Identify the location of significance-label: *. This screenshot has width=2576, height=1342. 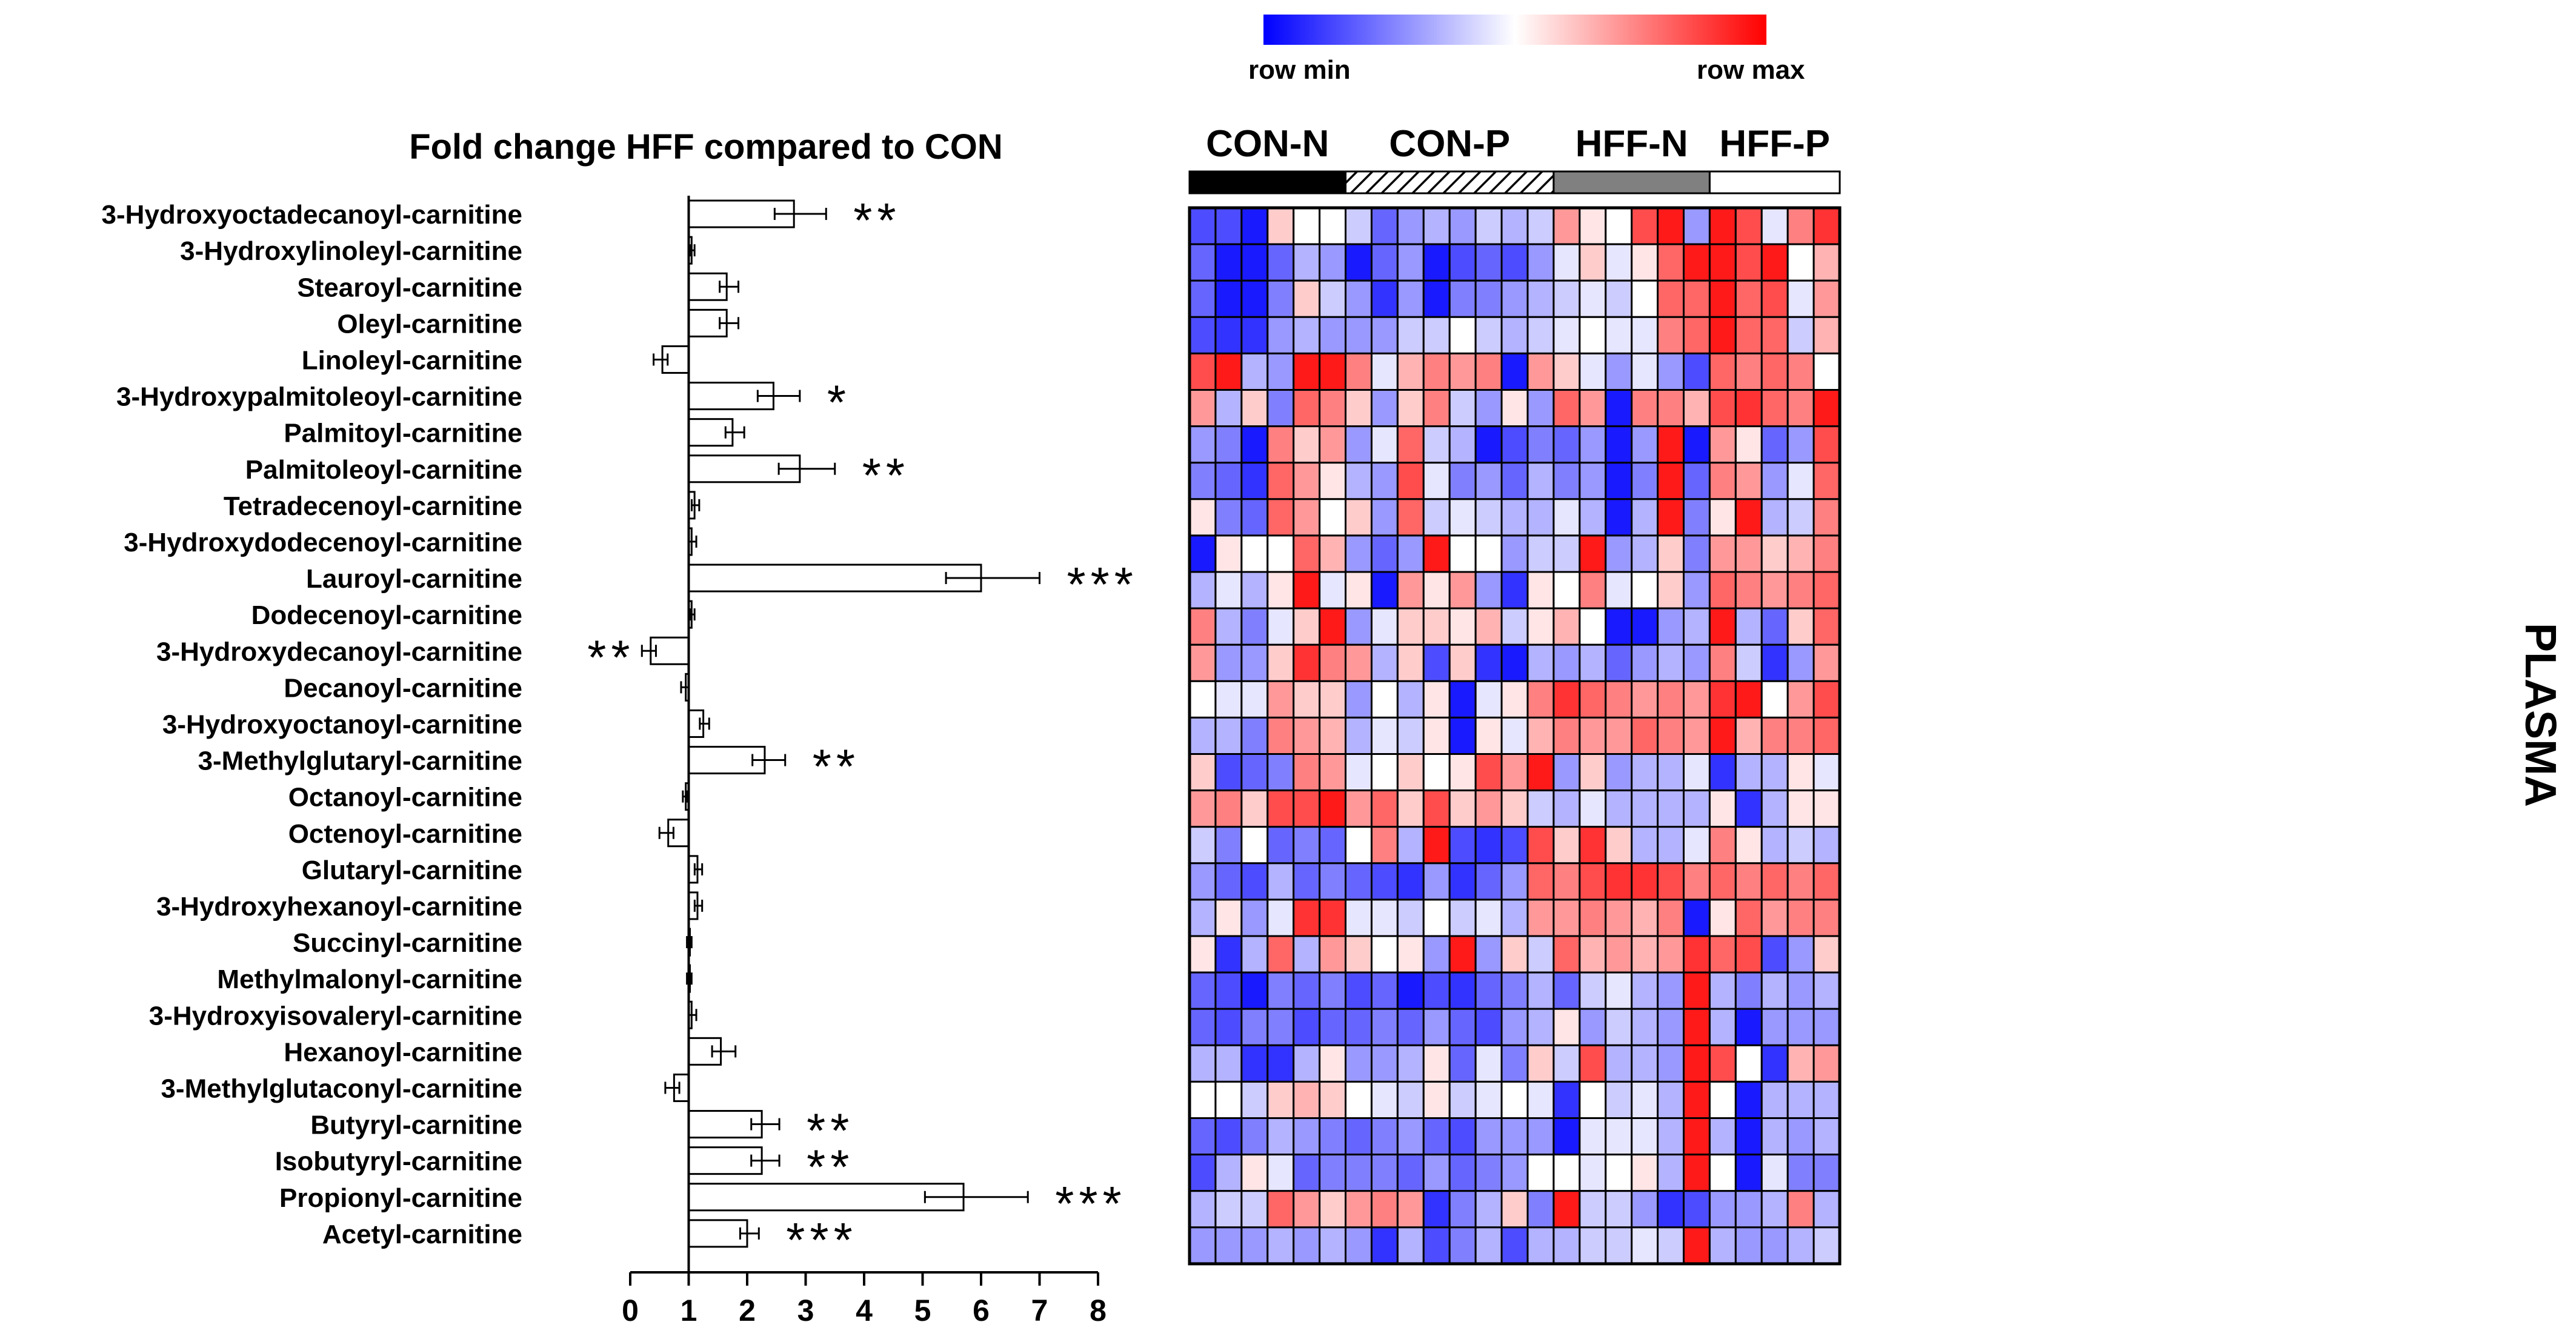
(839, 403).